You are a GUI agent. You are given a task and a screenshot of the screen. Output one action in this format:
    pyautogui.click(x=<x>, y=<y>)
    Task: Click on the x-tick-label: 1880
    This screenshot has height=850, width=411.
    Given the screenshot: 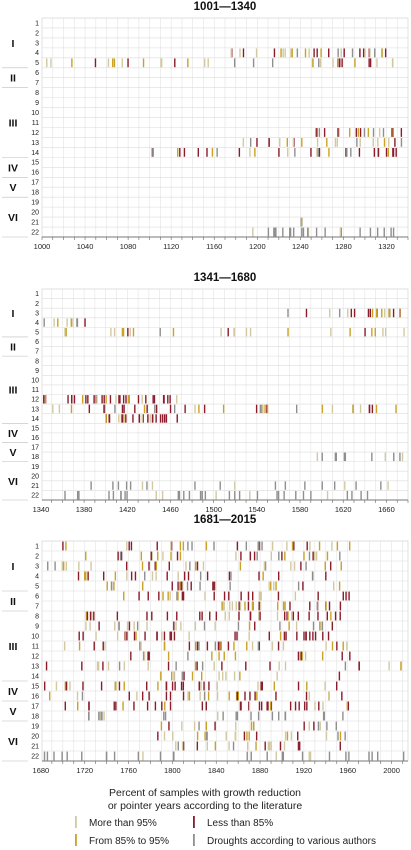 What is the action you would take?
    pyautogui.click(x=260, y=770)
    